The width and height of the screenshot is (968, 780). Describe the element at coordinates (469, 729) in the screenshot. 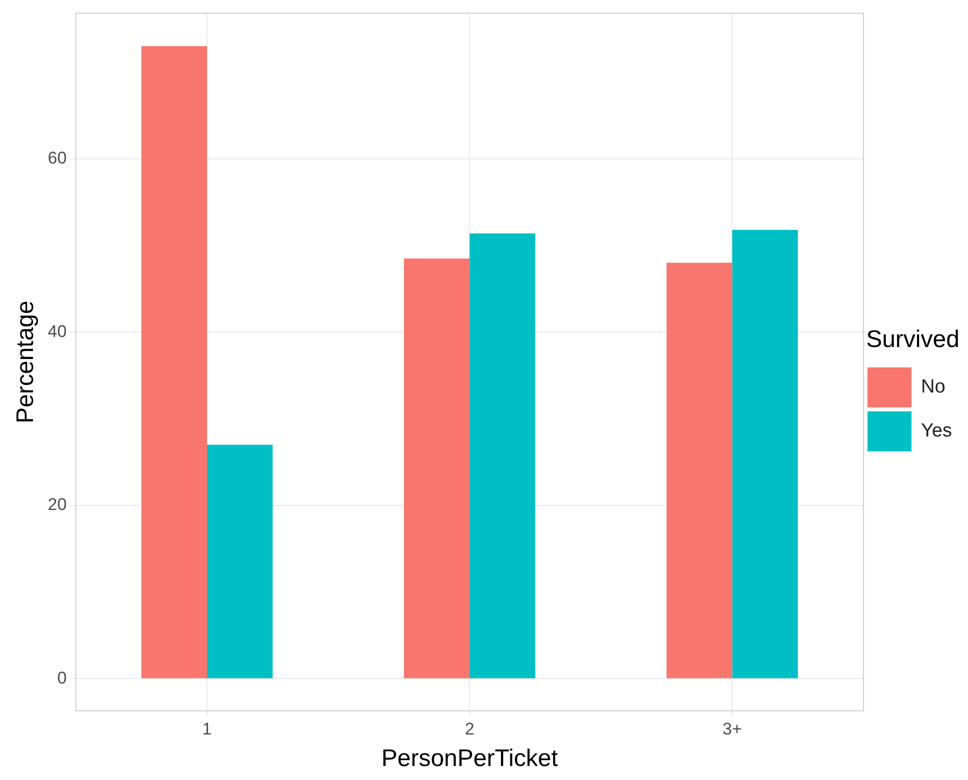

I see `x-tick-label: 2` at that location.